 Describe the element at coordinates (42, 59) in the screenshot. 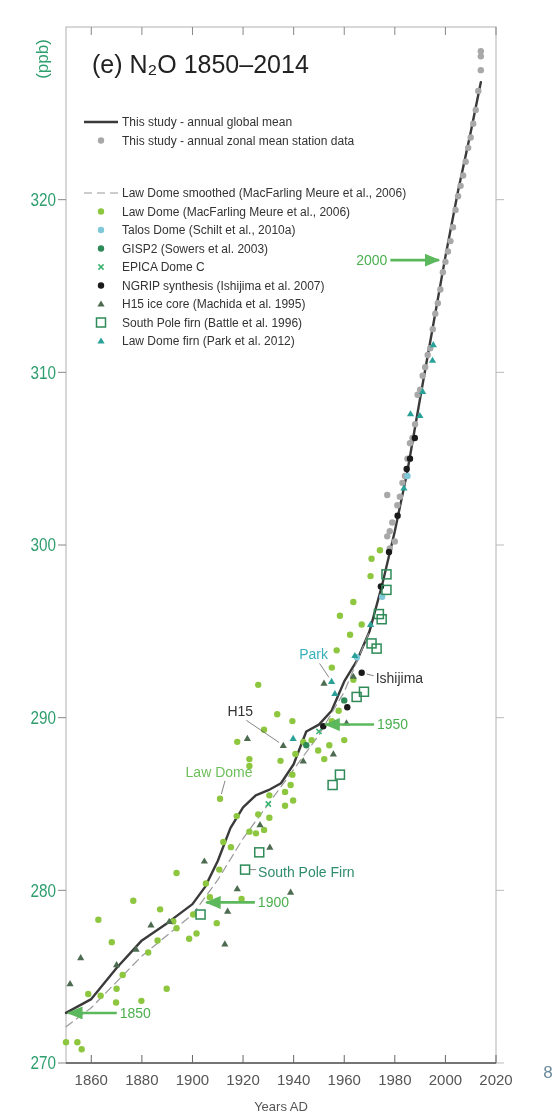

I see `y-axis-title: (ppb)` at that location.